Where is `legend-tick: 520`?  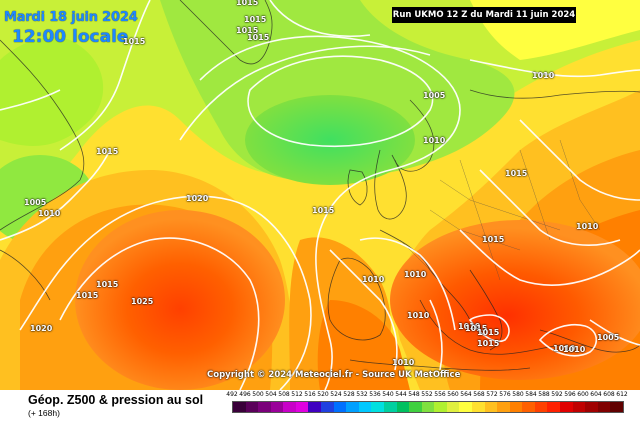 legend-tick: 520 is located at coordinates (323, 394).